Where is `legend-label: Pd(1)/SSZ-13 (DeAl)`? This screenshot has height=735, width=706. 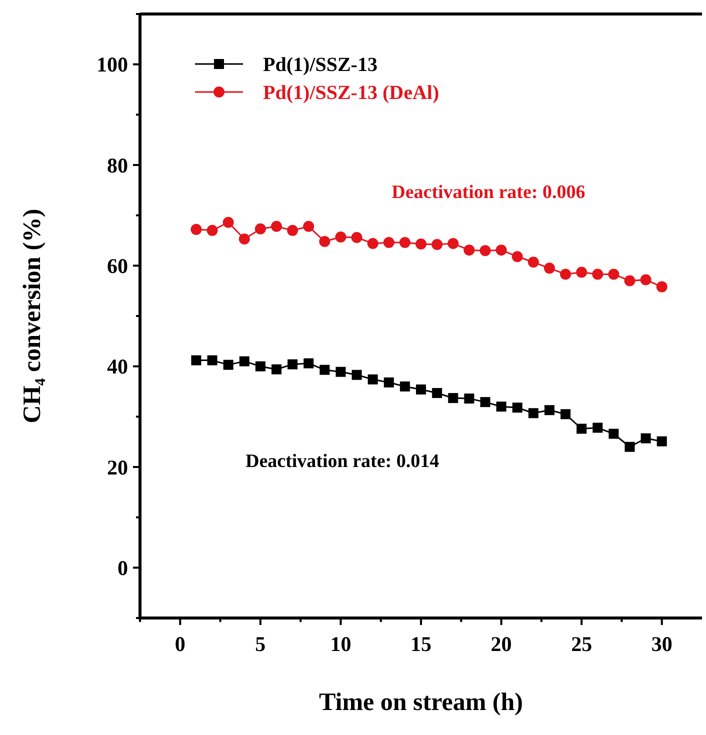
legend-label: Pd(1)/SSZ-13 (DeAl) is located at coordinates (351, 93).